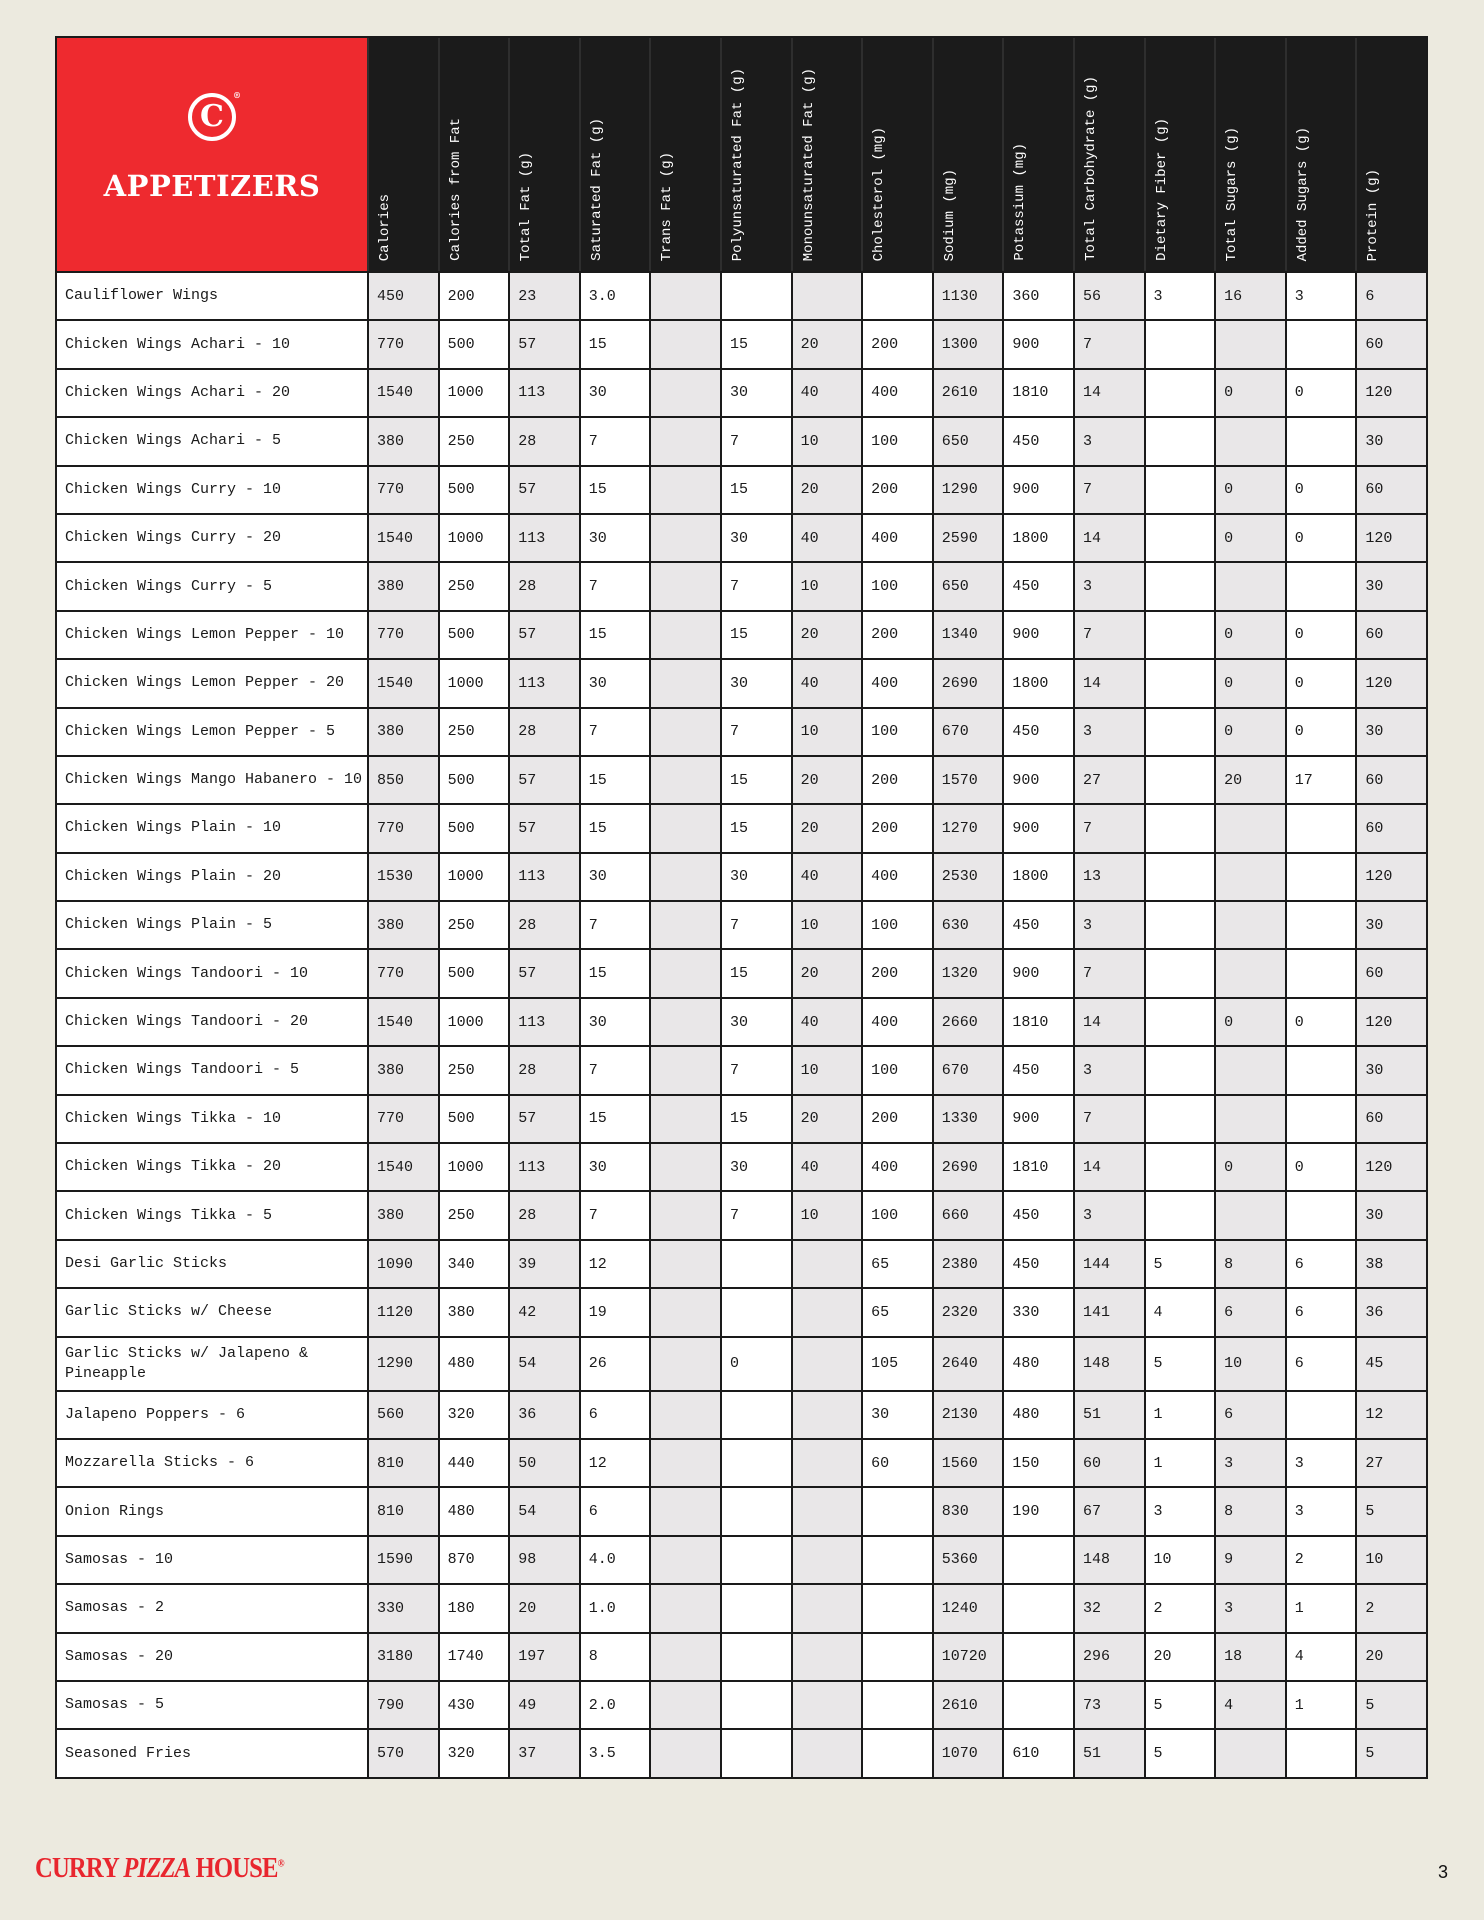 The image size is (1484, 1920). I want to click on item-name: Chicken Wings Tandoori - 5, so click(182, 1070).